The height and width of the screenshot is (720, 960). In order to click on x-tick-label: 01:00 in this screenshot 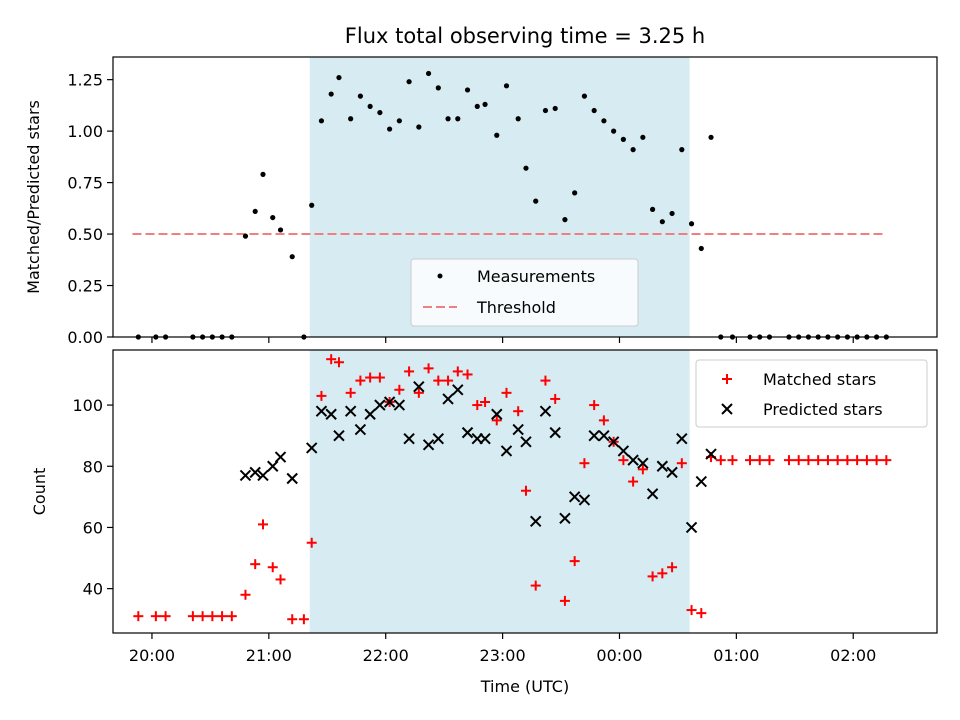, I will do `click(736, 655)`.